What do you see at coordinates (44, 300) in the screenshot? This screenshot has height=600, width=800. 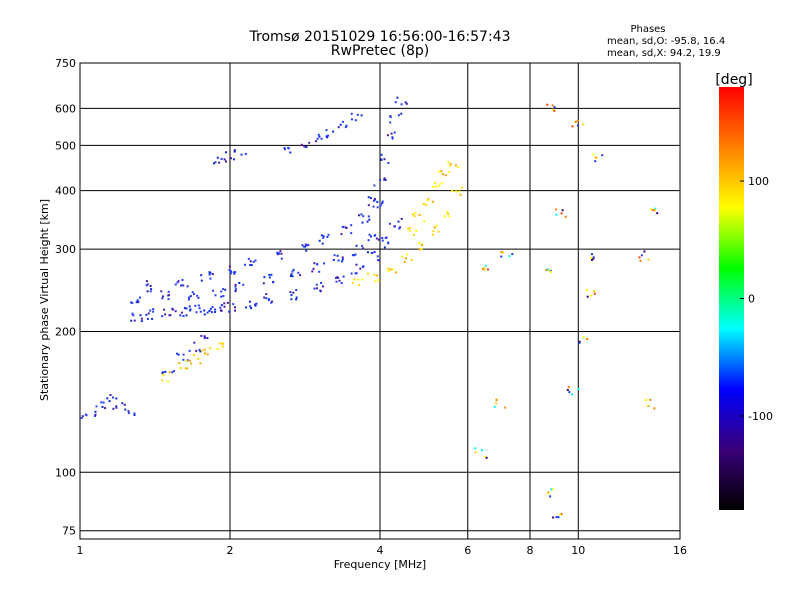 I see `y-axis-label: Stationary phase Virtual Height [km]` at bounding box center [44, 300].